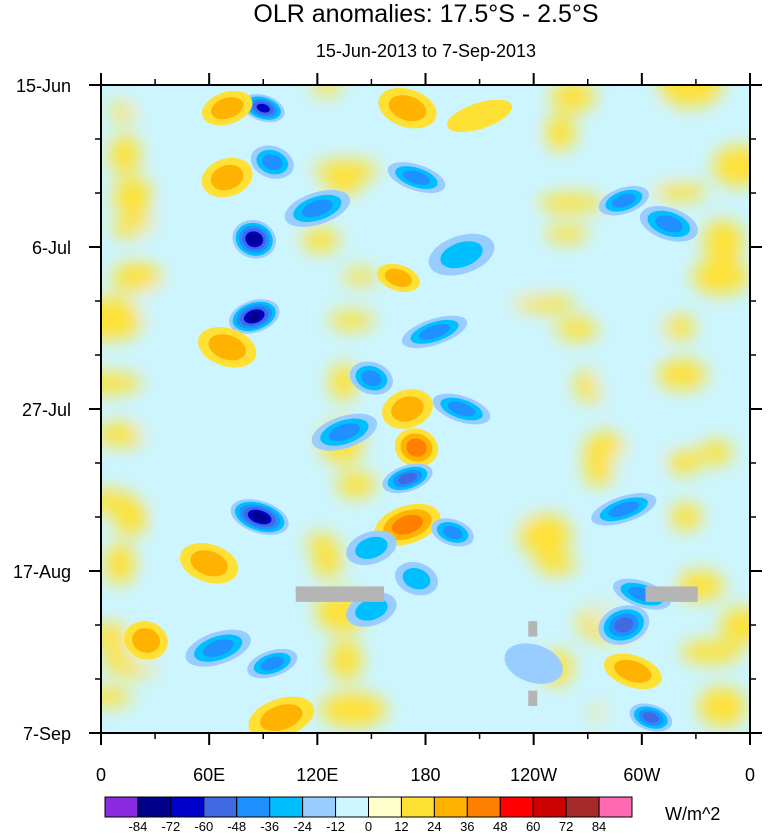  Describe the element at coordinates (47, 734) in the screenshot. I see `y-tick-label: 7-Sep` at that location.